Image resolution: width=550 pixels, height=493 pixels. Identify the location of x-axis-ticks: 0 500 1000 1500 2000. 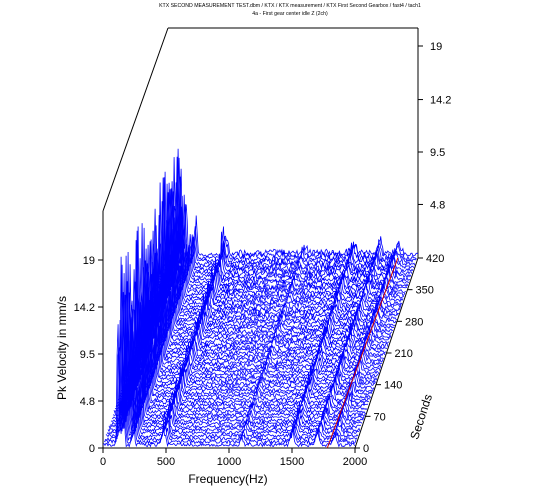
(233, 458).